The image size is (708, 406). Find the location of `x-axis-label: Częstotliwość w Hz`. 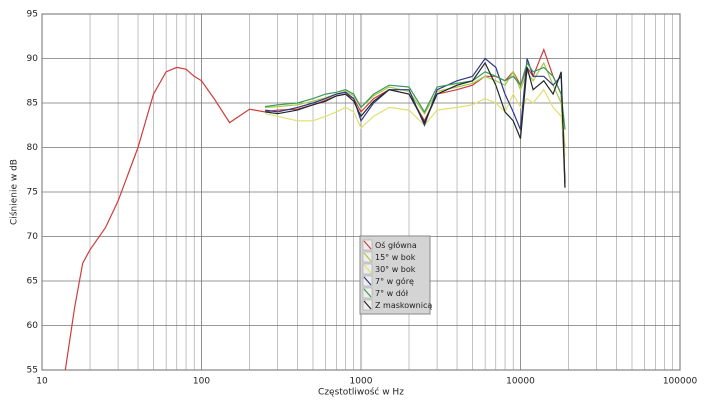

x-axis-label: Częstotliwość w Hz is located at coordinates (361, 392).